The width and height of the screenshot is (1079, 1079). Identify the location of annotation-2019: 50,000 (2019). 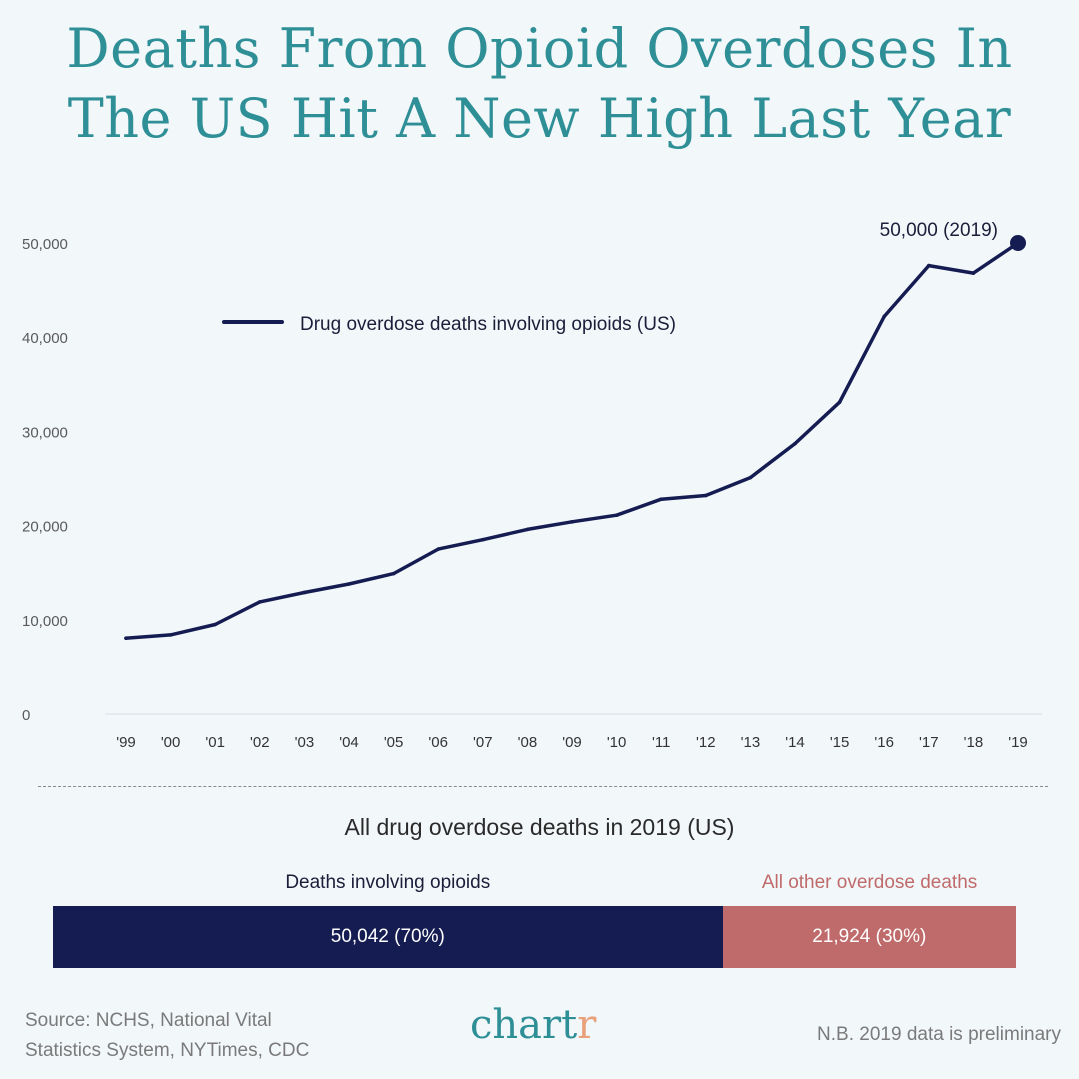
(939, 230).